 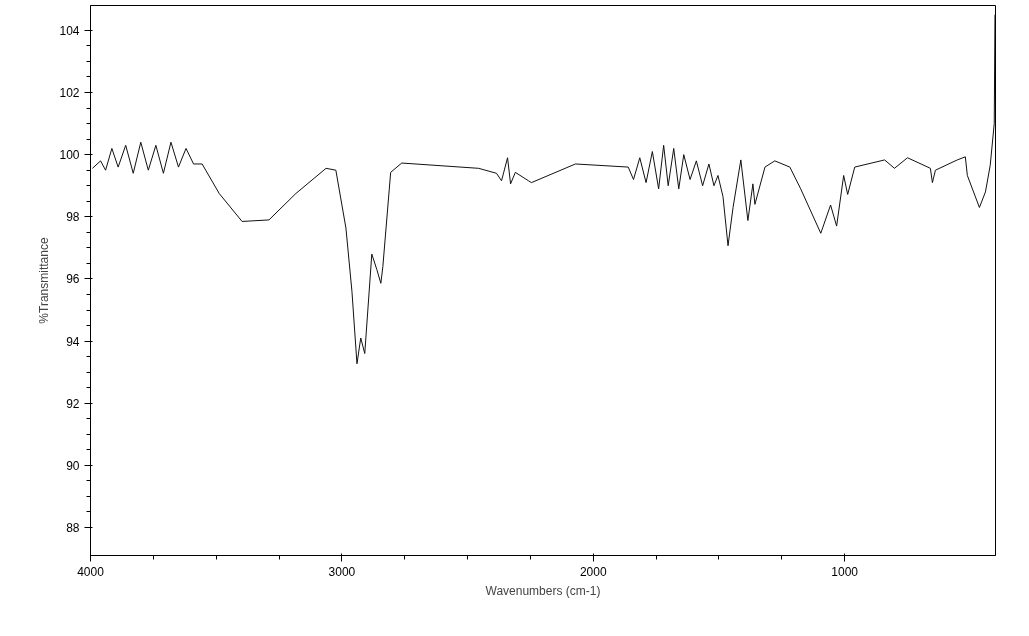 What do you see at coordinates (44, 280) in the screenshot?
I see `y-axis-title: %Transmittance` at bounding box center [44, 280].